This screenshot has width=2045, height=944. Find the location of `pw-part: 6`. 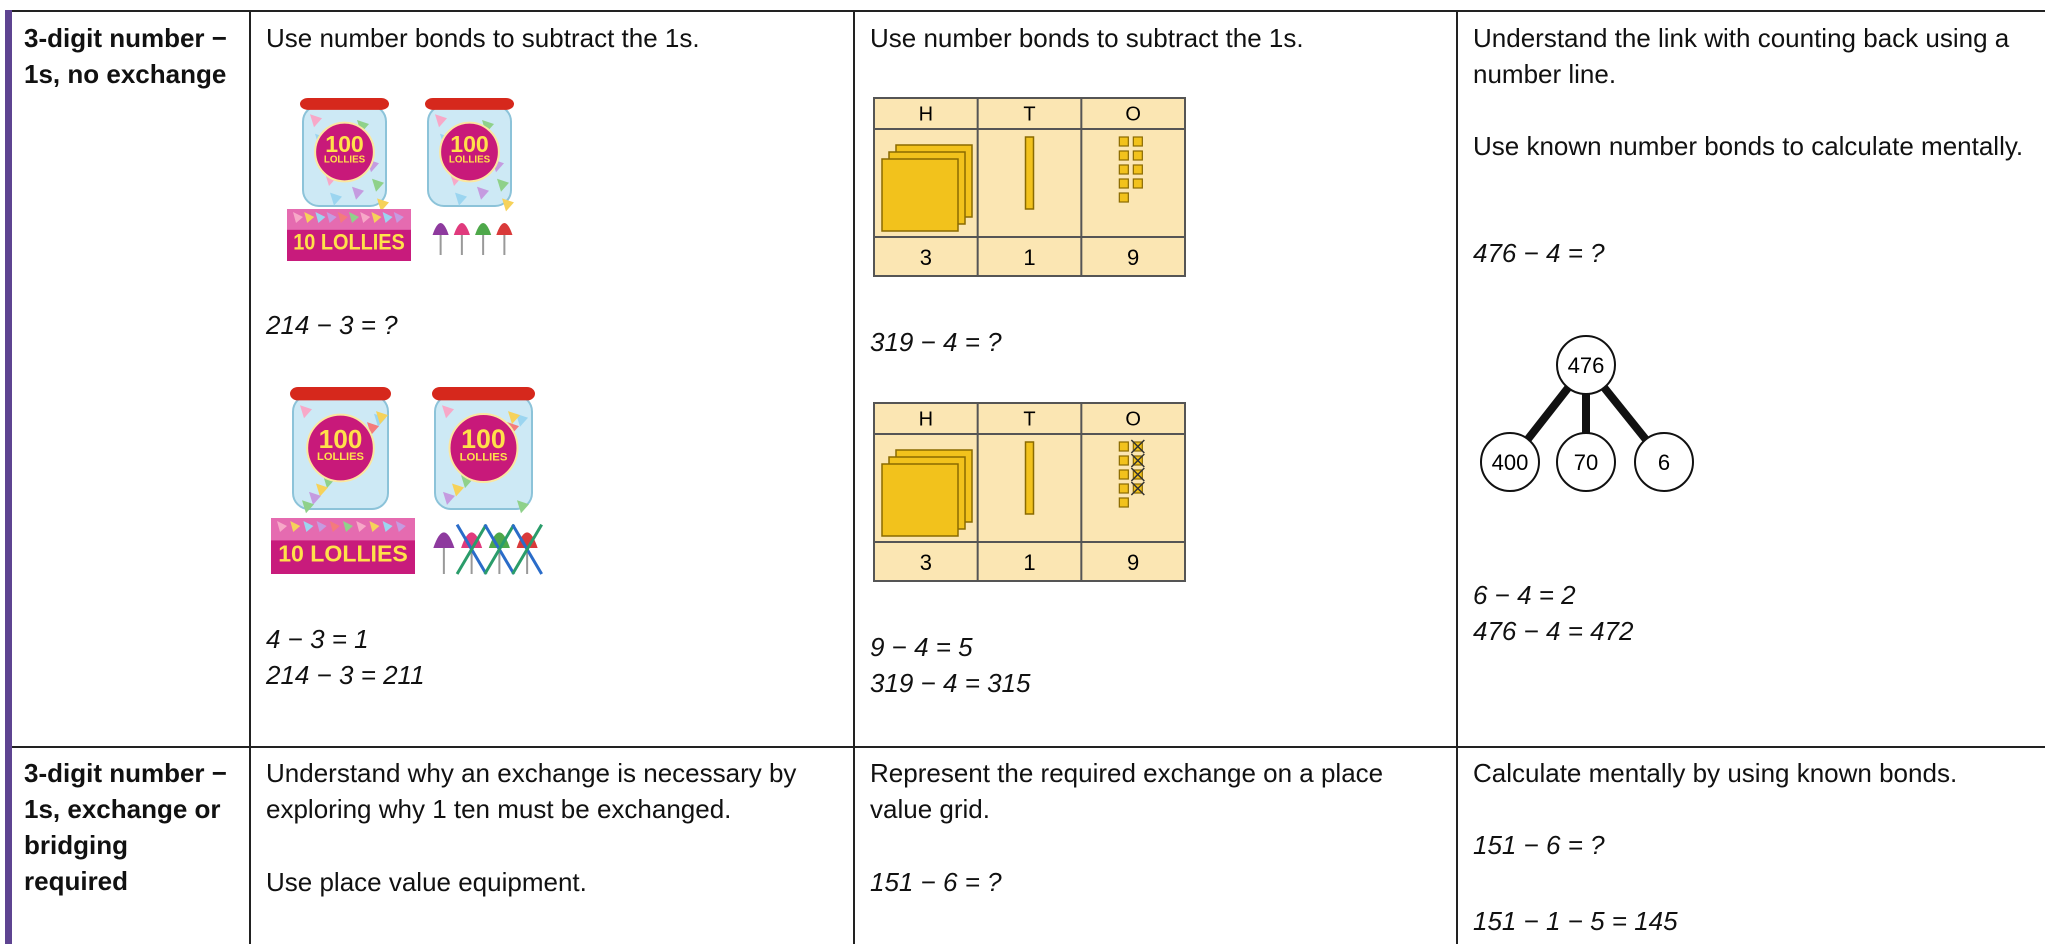

pw-part: 6 is located at coordinates (1664, 462).